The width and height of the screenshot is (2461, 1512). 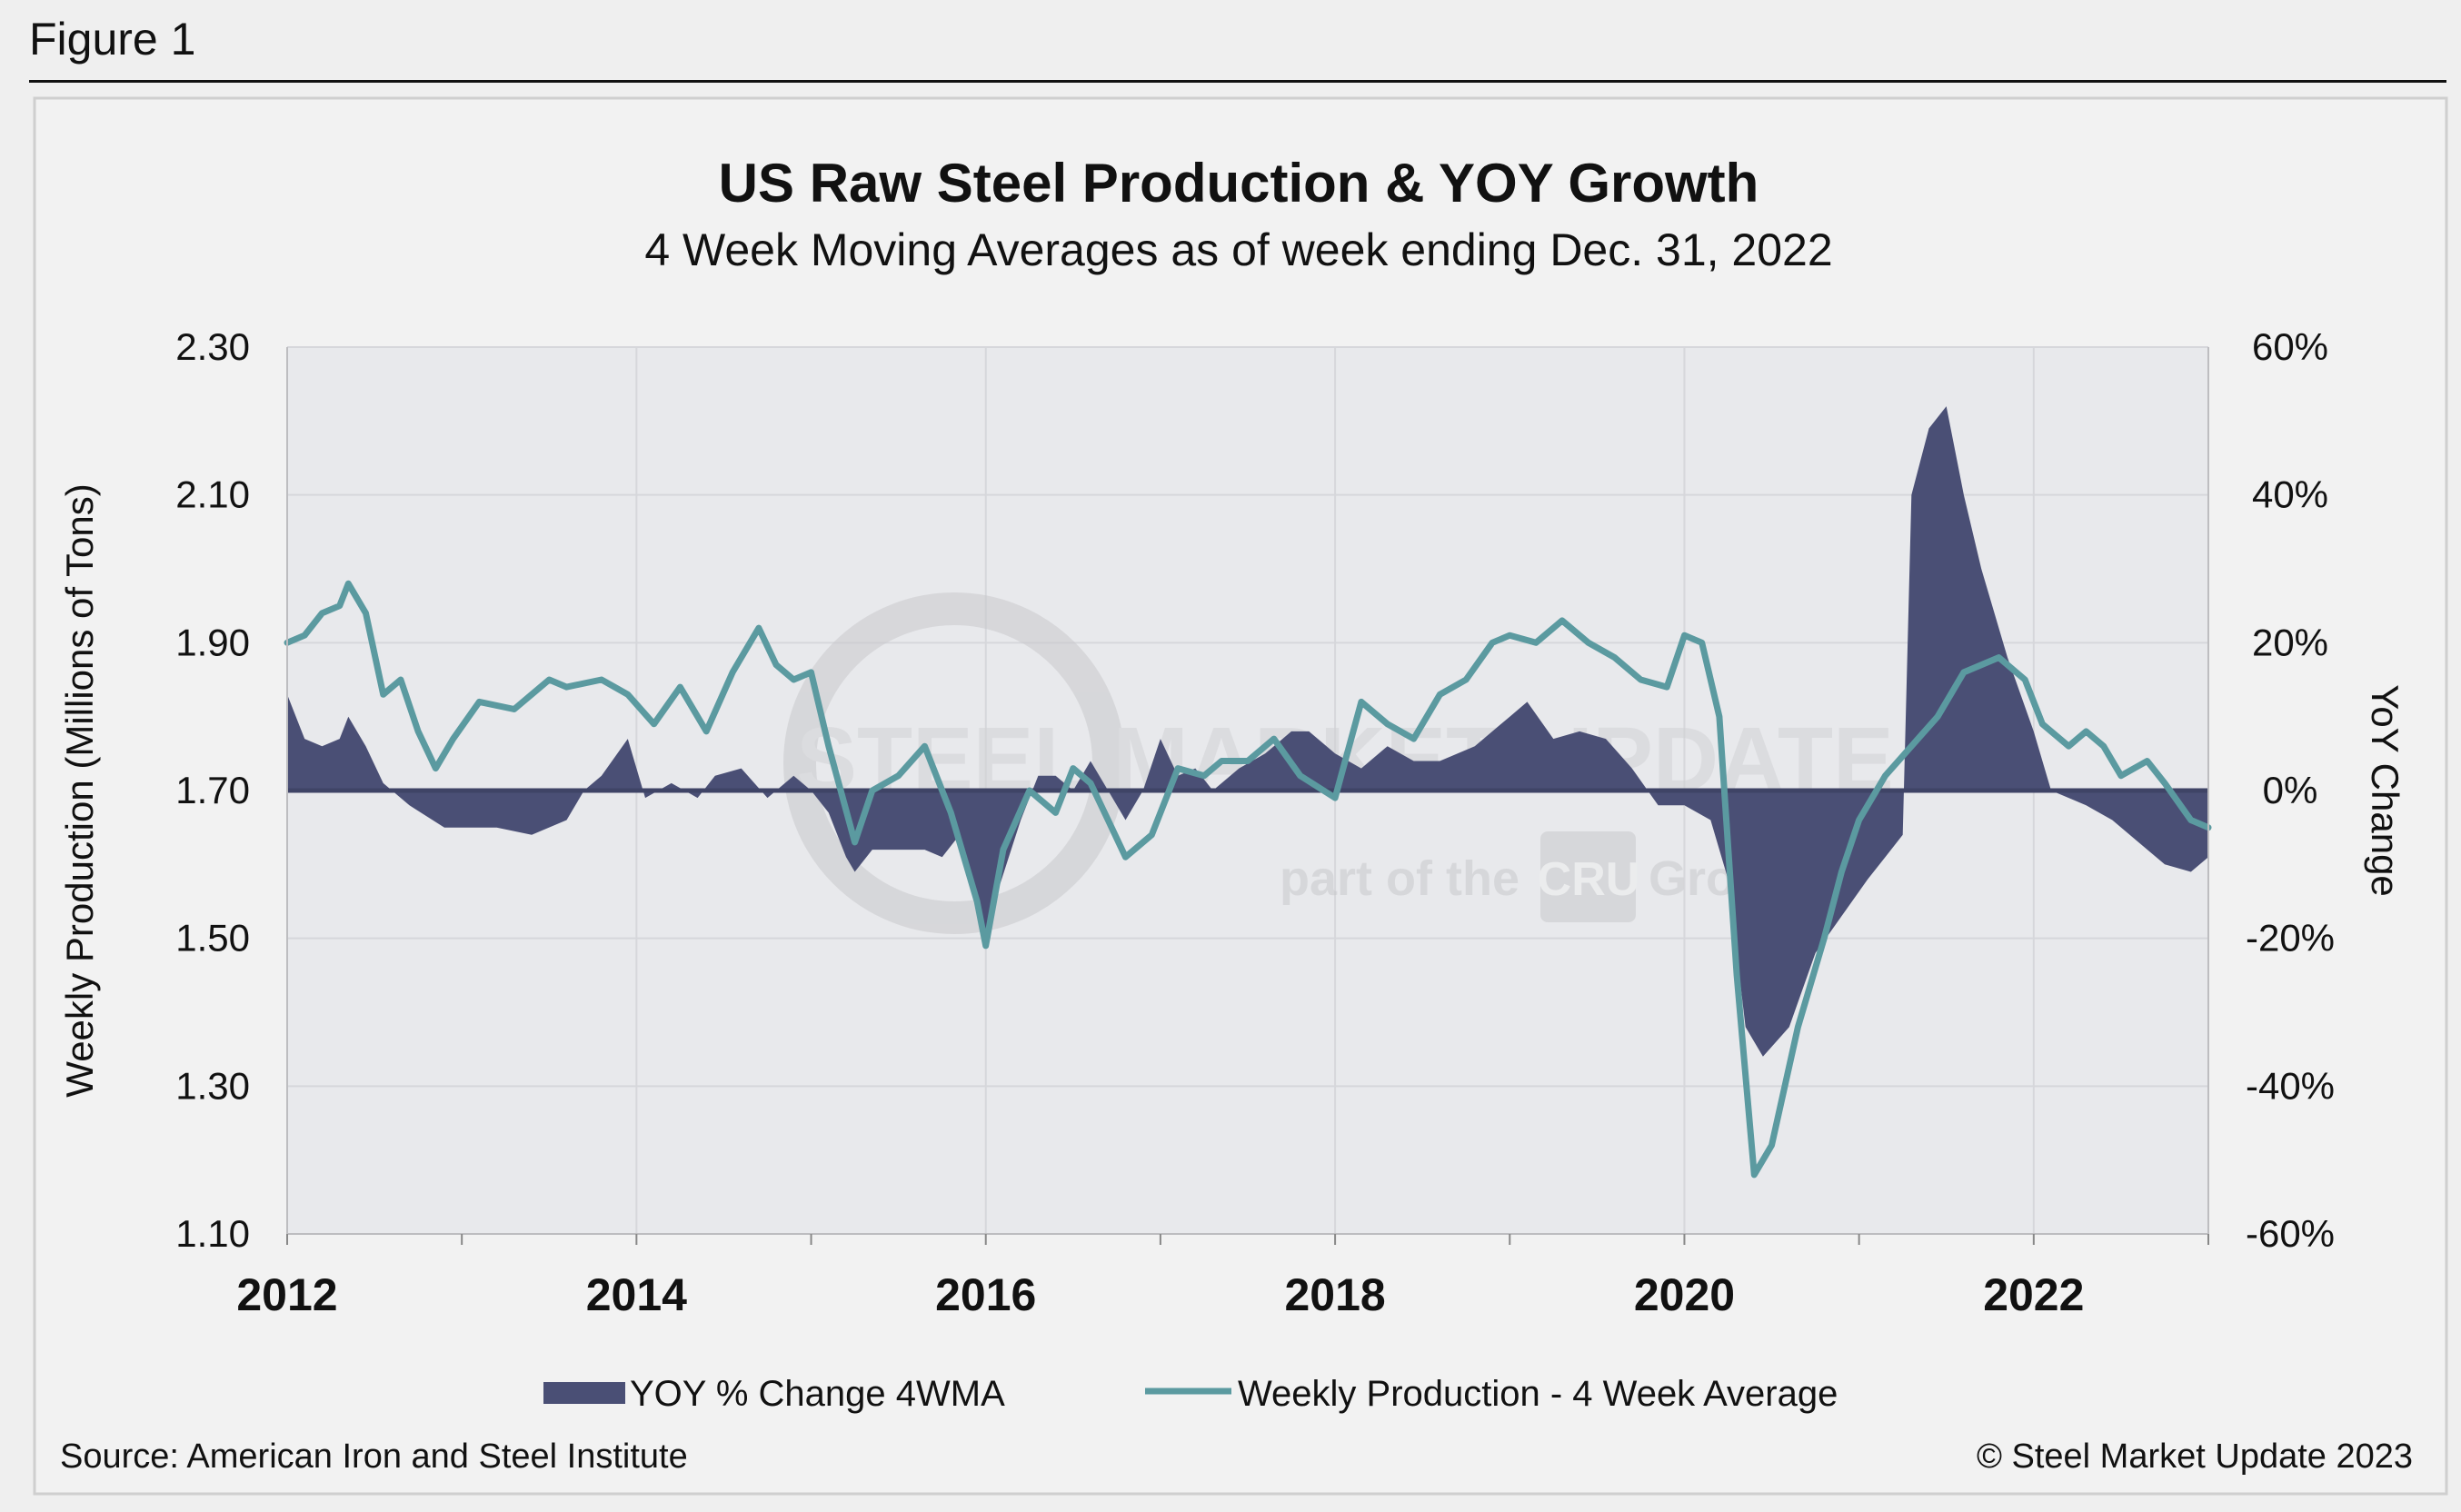 What do you see at coordinates (2290, 1085) in the screenshot?
I see `y-right-tick-label: -40%` at bounding box center [2290, 1085].